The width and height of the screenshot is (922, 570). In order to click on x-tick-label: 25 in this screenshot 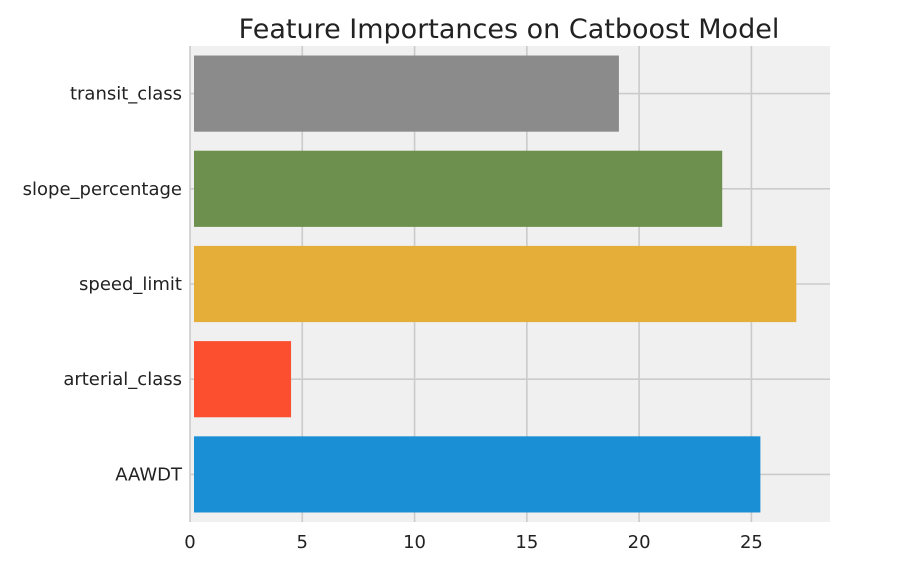, I will do `click(751, 542)`.